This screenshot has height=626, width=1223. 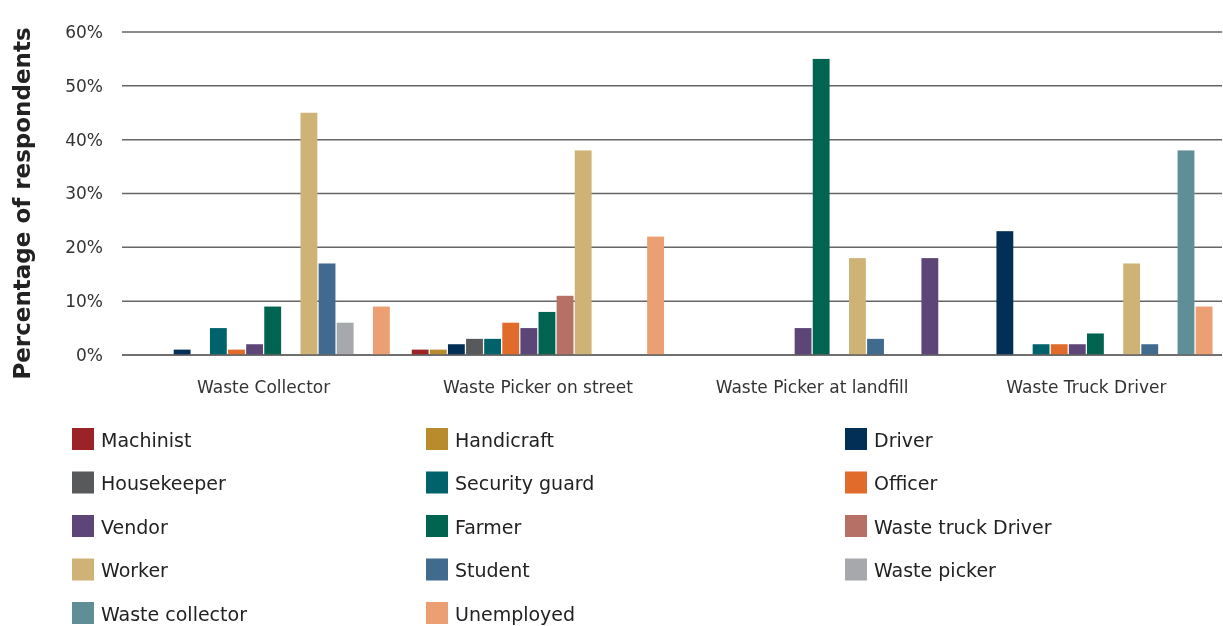 I want to click on legend-label: Officer, so click(x=906, y=483).